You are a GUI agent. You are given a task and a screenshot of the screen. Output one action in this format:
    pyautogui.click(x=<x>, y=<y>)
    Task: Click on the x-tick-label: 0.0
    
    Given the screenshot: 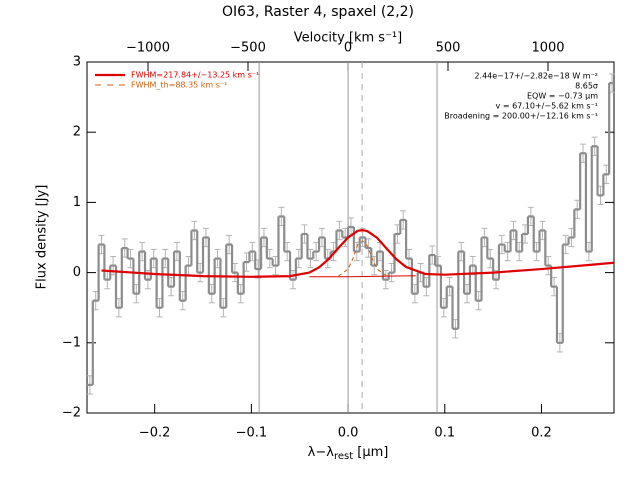 What is the action you would take?
    pyautogui.click(x=348, y=433)
    